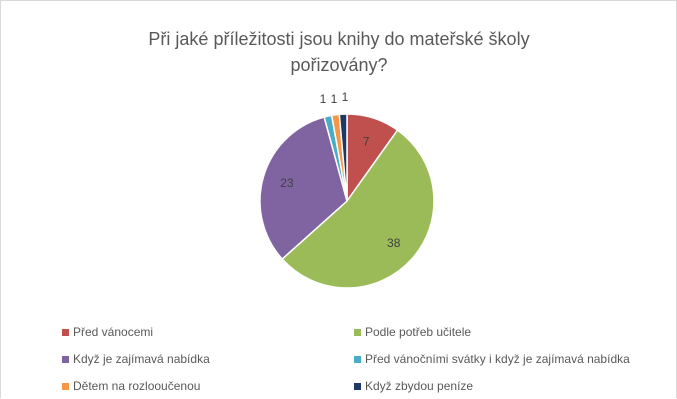 The height and width of the screenshot is (399, 677). Describe the element at coordinates (334, 99) in the screenshot. I see `data-label-4: 1` at that location.